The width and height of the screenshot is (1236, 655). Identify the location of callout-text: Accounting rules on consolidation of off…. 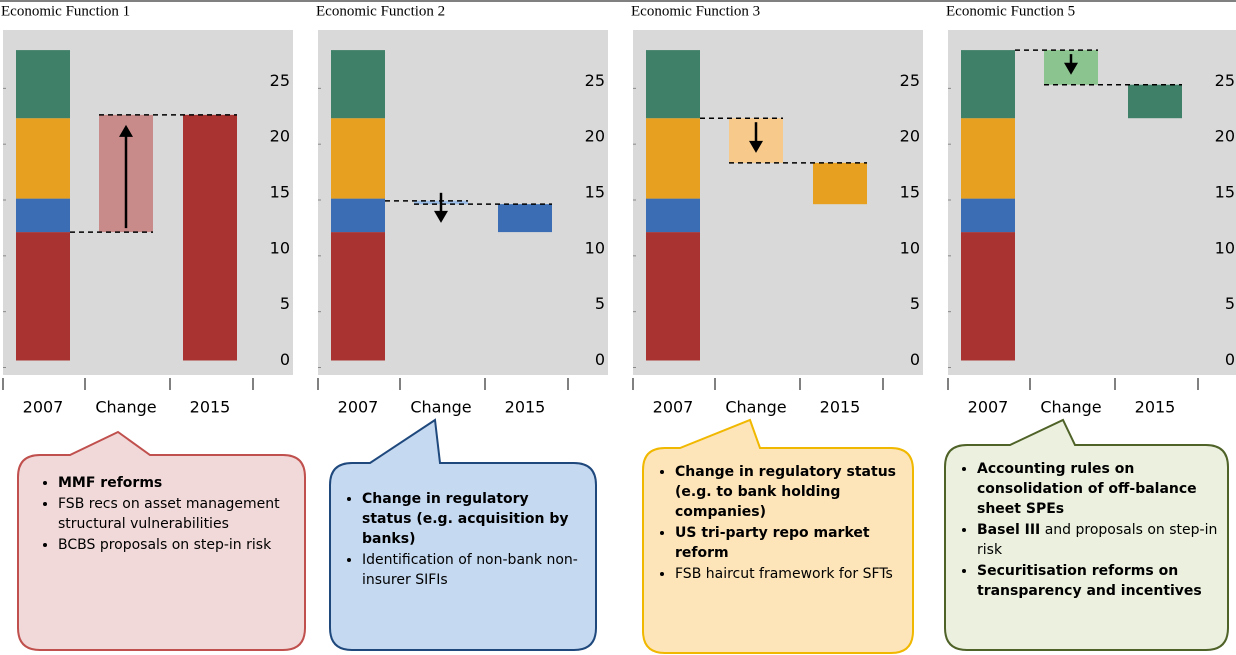
(1091, 530).